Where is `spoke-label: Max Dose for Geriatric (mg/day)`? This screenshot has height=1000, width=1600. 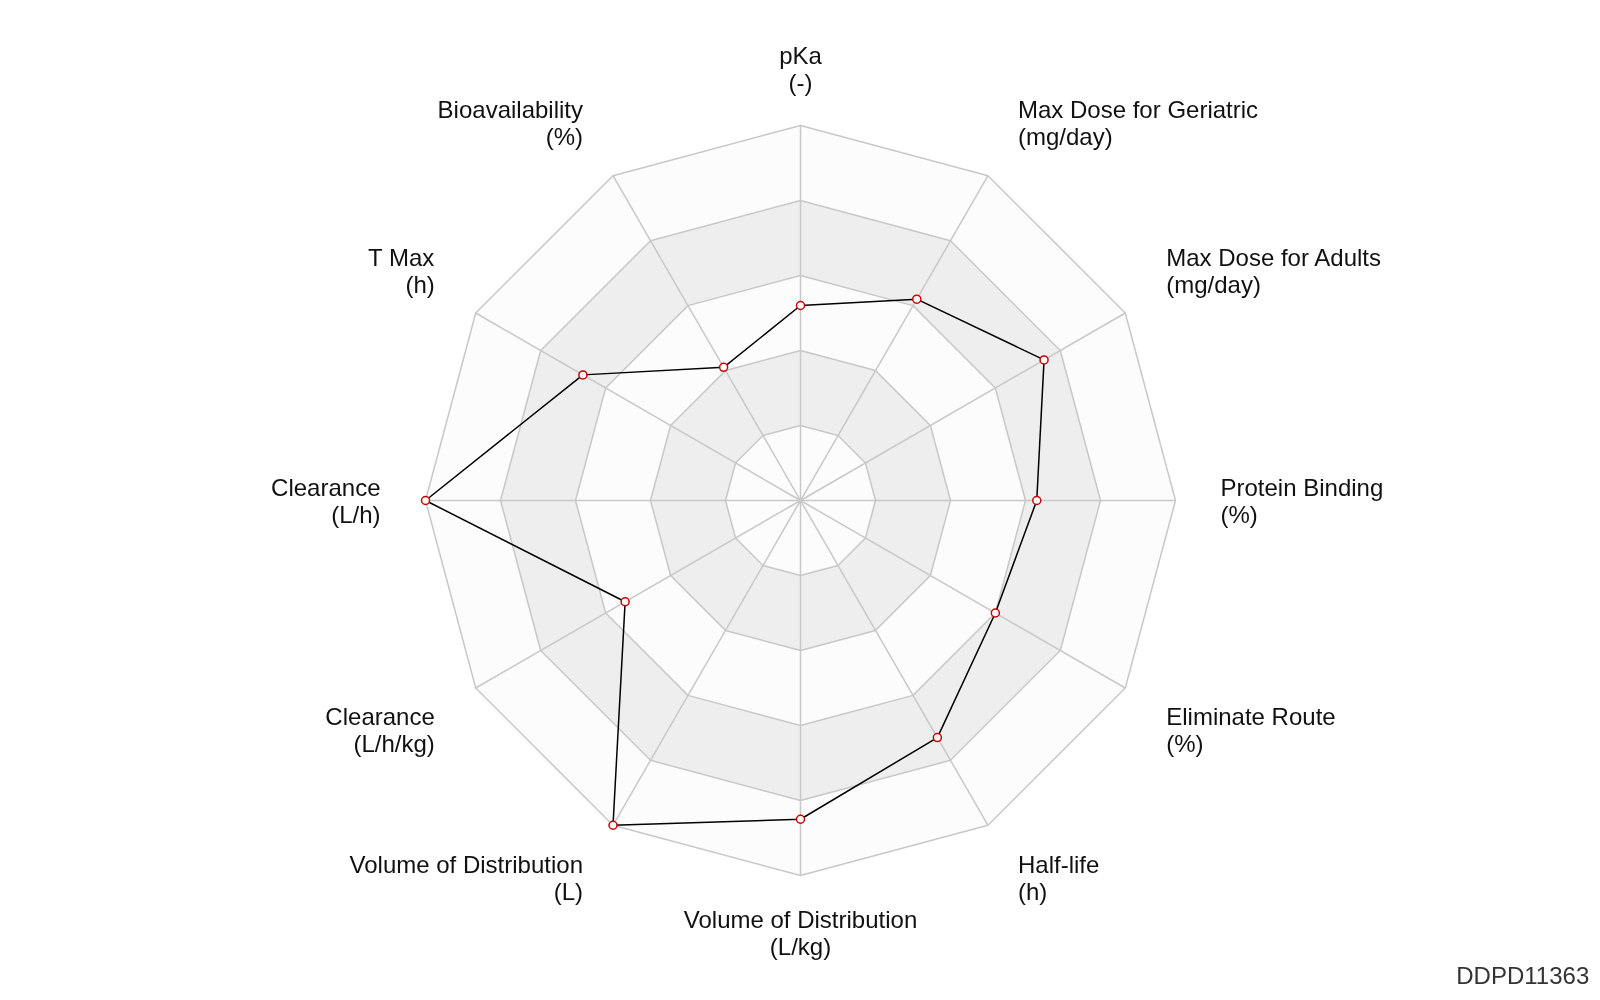 spoke-label: Max Dose for Geriatric (mg/day) is located at coordinates (1138, 122).